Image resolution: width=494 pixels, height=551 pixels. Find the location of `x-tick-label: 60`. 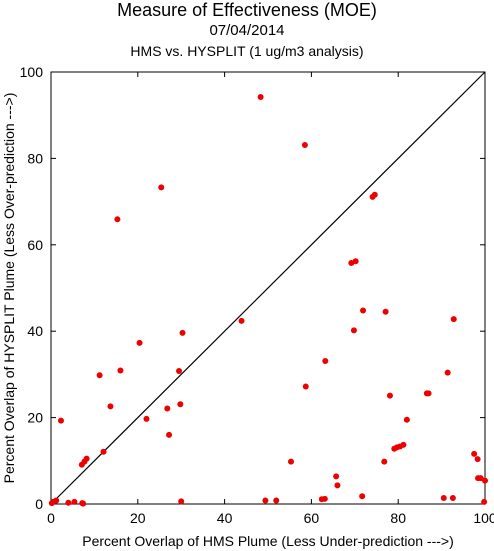

x-tick-label: 60 is located at coordinates (312, 518).